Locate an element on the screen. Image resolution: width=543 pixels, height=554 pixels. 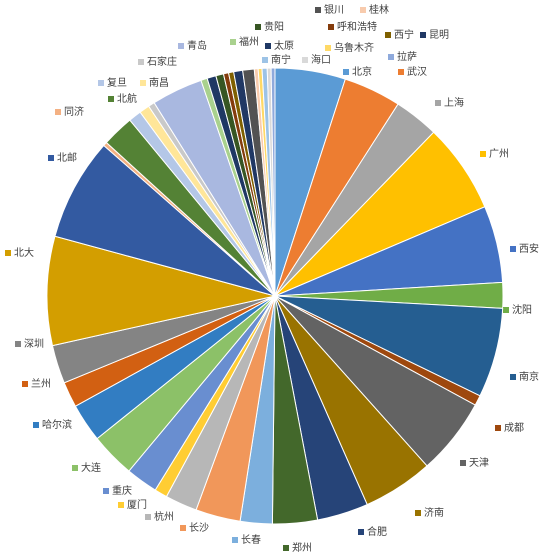
slice-label: 济南 is located at coordinates (434, 512).